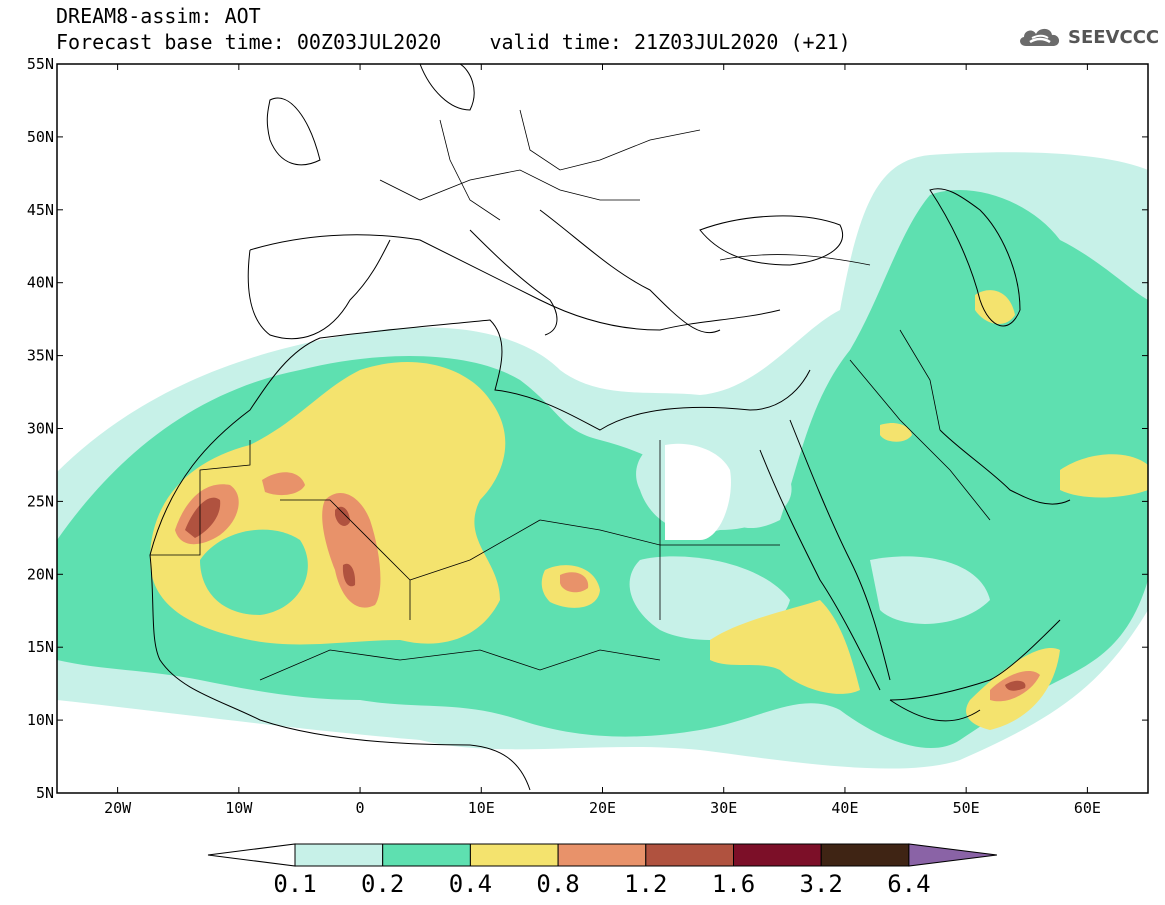  I want to click on aot-clear-hole-arabia, so click(930, 590).